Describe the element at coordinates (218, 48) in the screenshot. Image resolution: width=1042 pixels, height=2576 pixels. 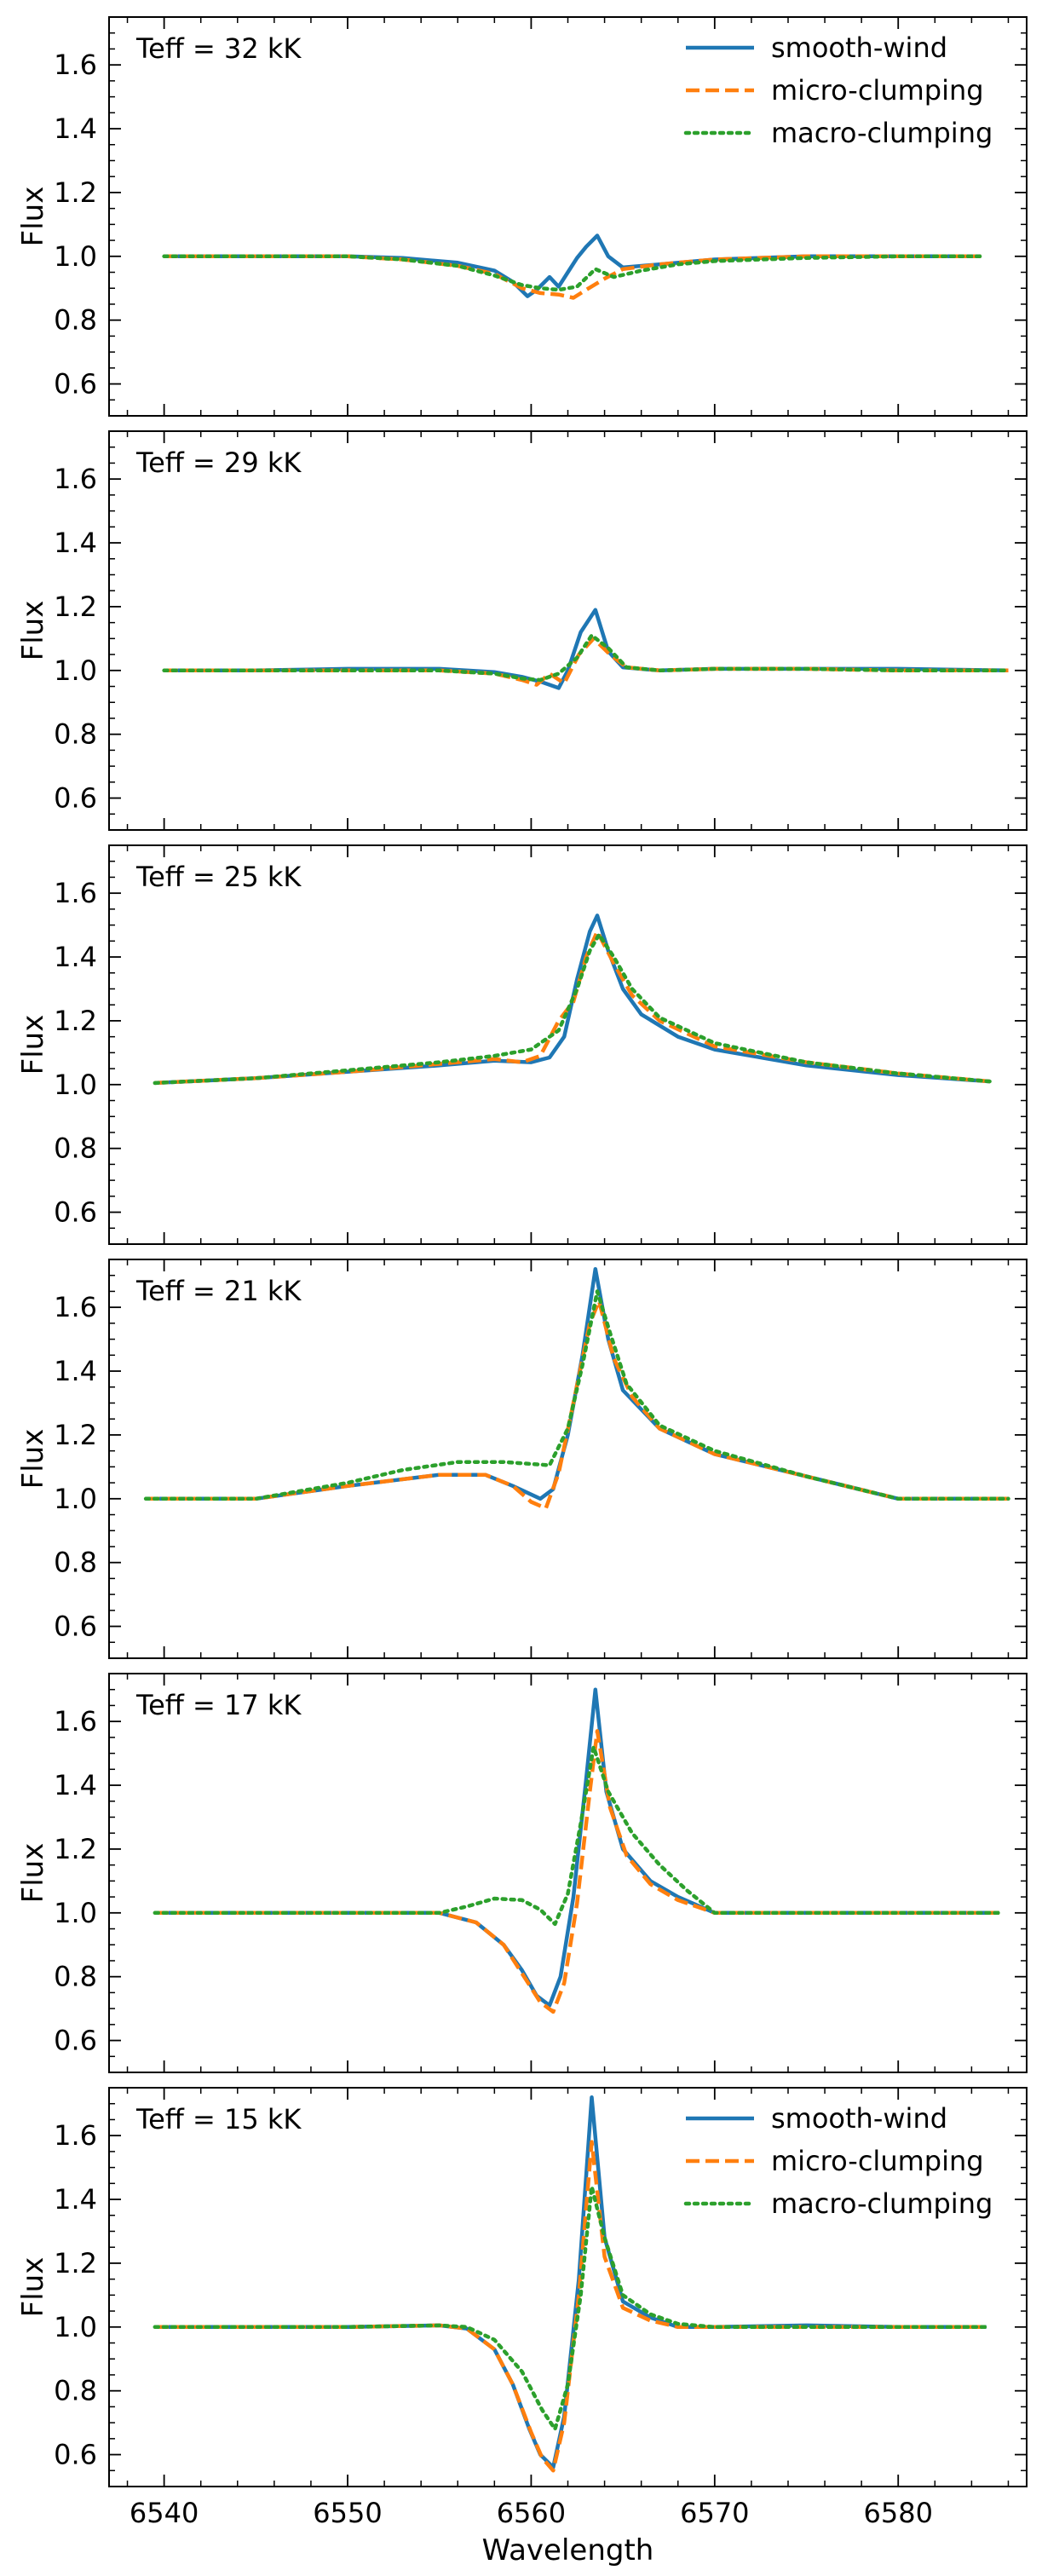
I see `panel-label: Teff = 32 kK` at that location.